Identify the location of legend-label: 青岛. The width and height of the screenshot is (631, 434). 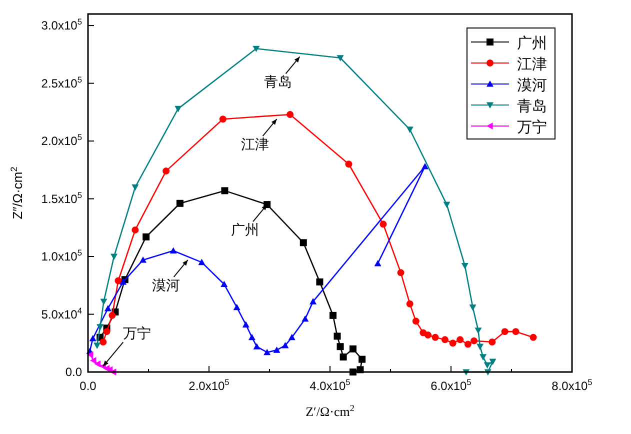
(532, 106).